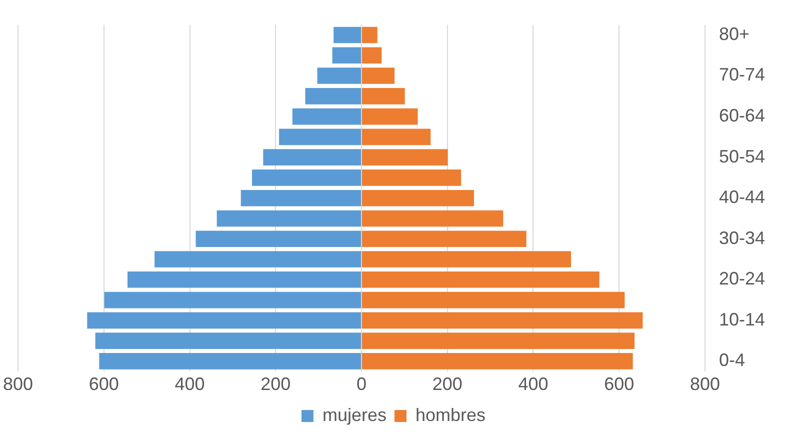 The width and height of the screenshot is (789, 435). What do you see at coordinates (742, 156) in the screenshot?
I see `y-tick-label: 50-54` at bounding box center [742, 156].